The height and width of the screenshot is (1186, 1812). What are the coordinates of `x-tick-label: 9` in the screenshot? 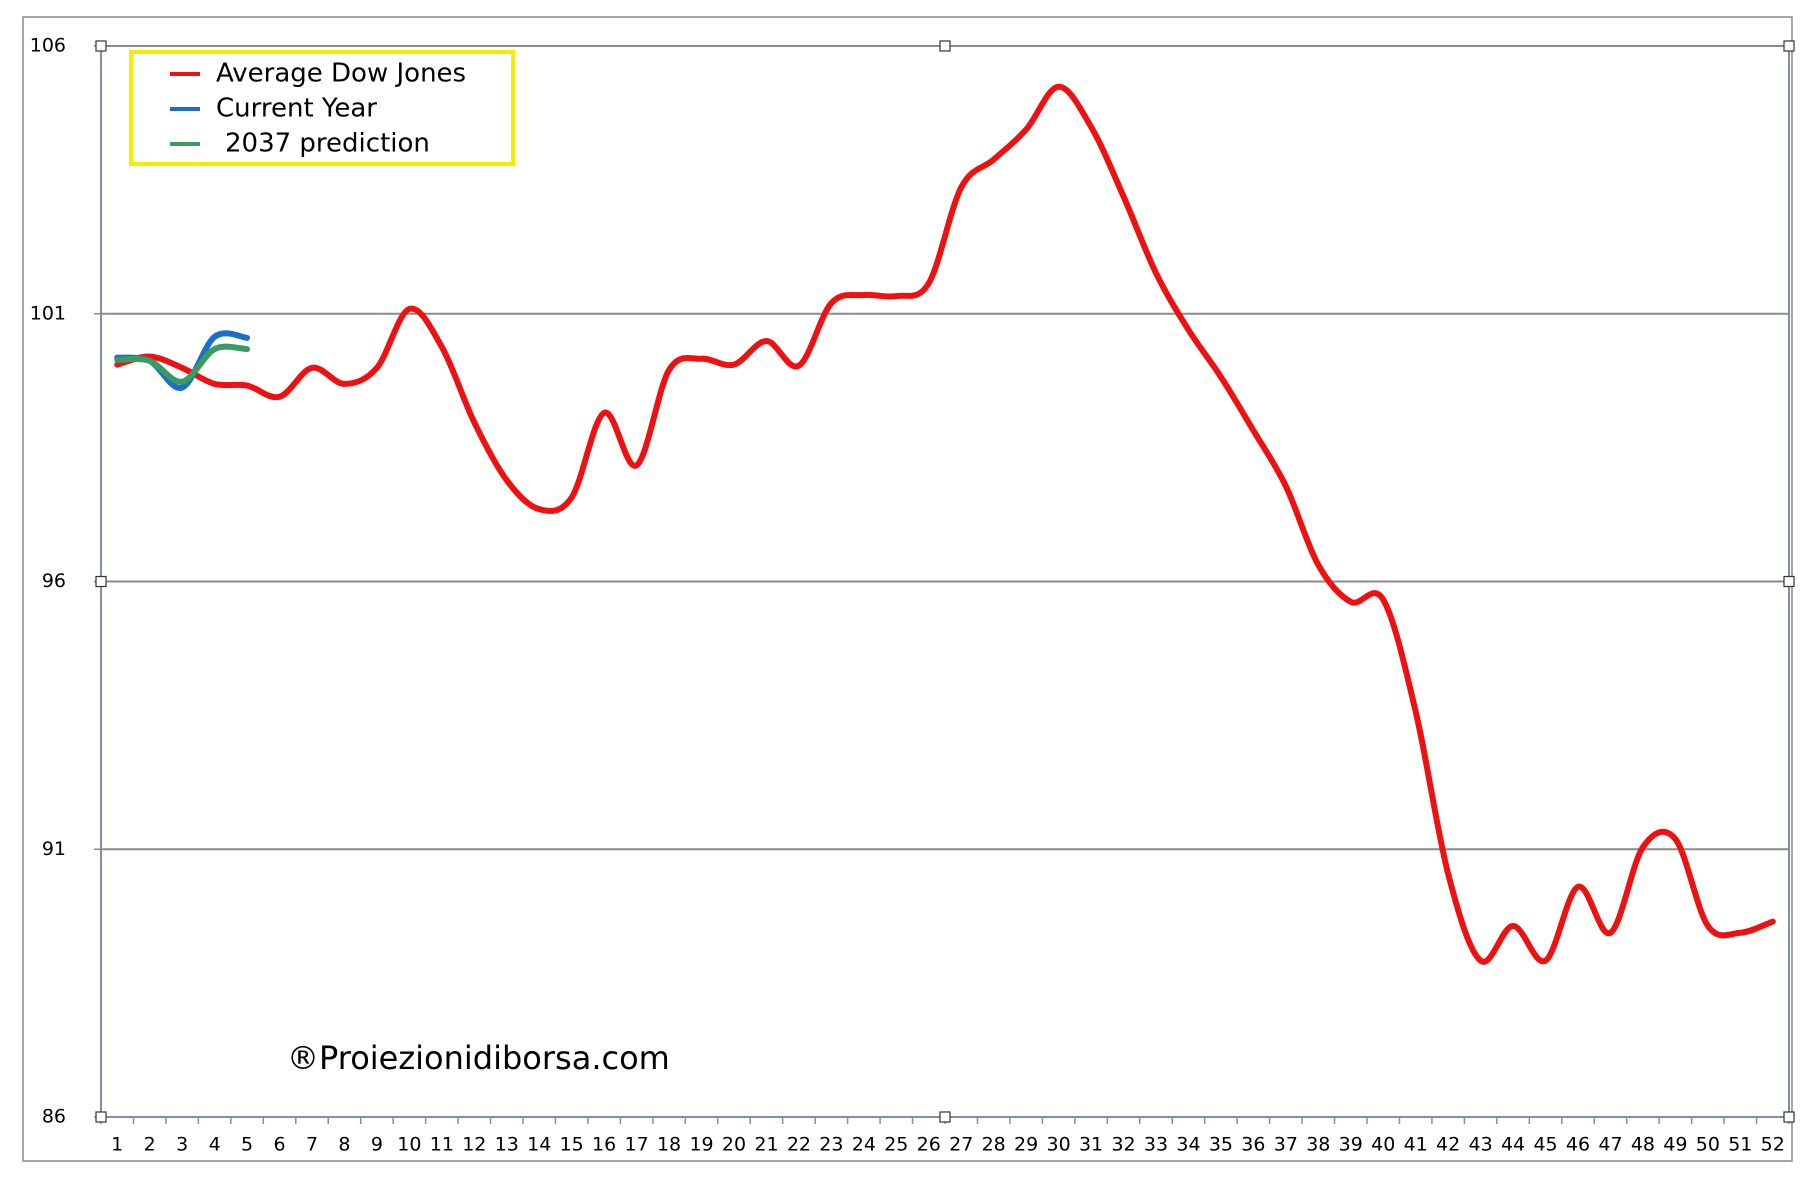 It's located at (377, 1145).